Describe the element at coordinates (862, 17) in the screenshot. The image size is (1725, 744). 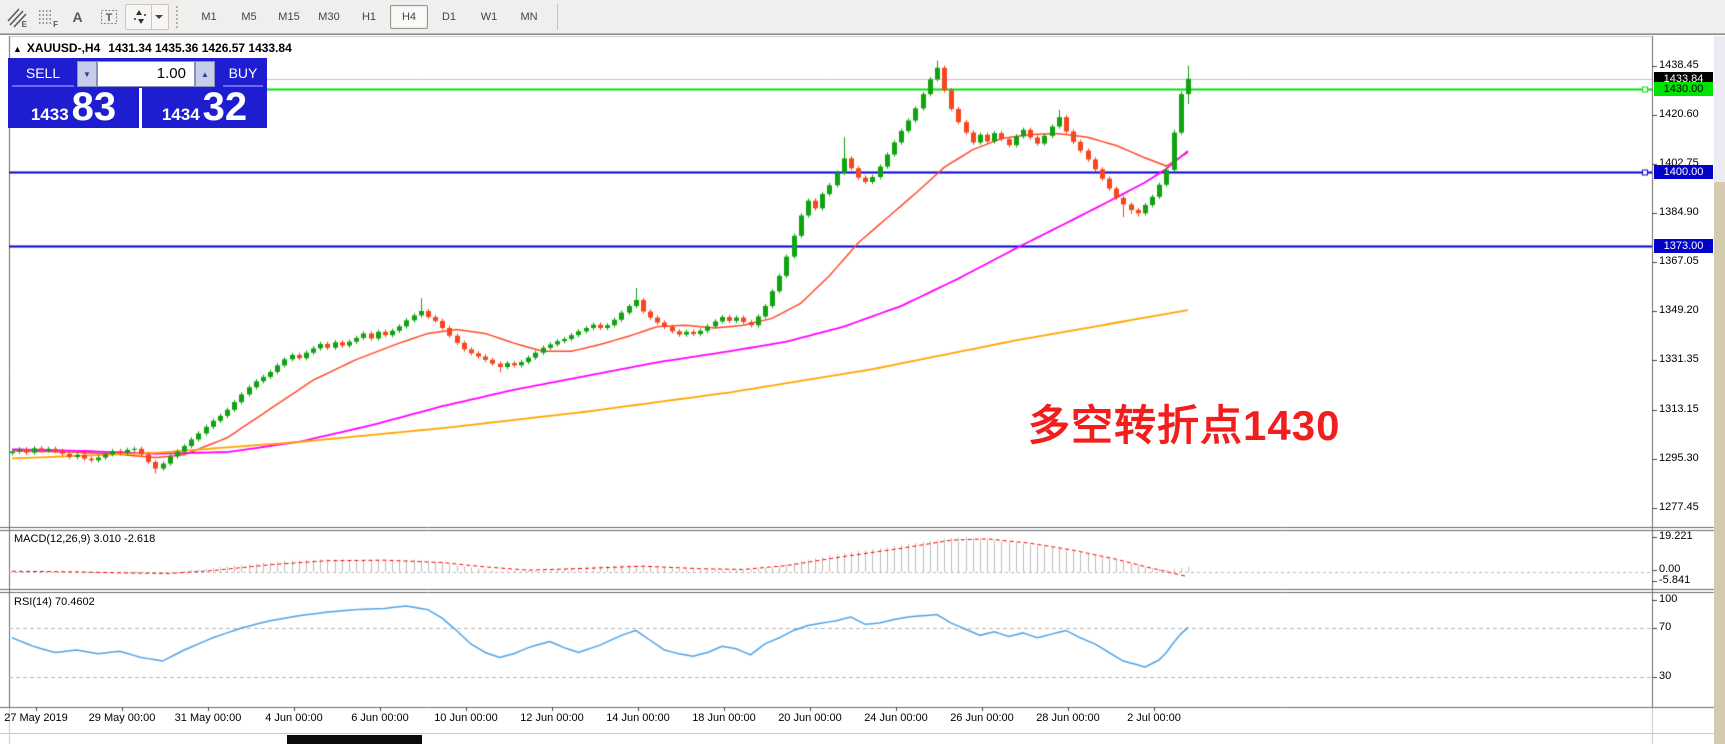
I see `chart-toolbar: E F A T M1 M5 M15 M` at that location.